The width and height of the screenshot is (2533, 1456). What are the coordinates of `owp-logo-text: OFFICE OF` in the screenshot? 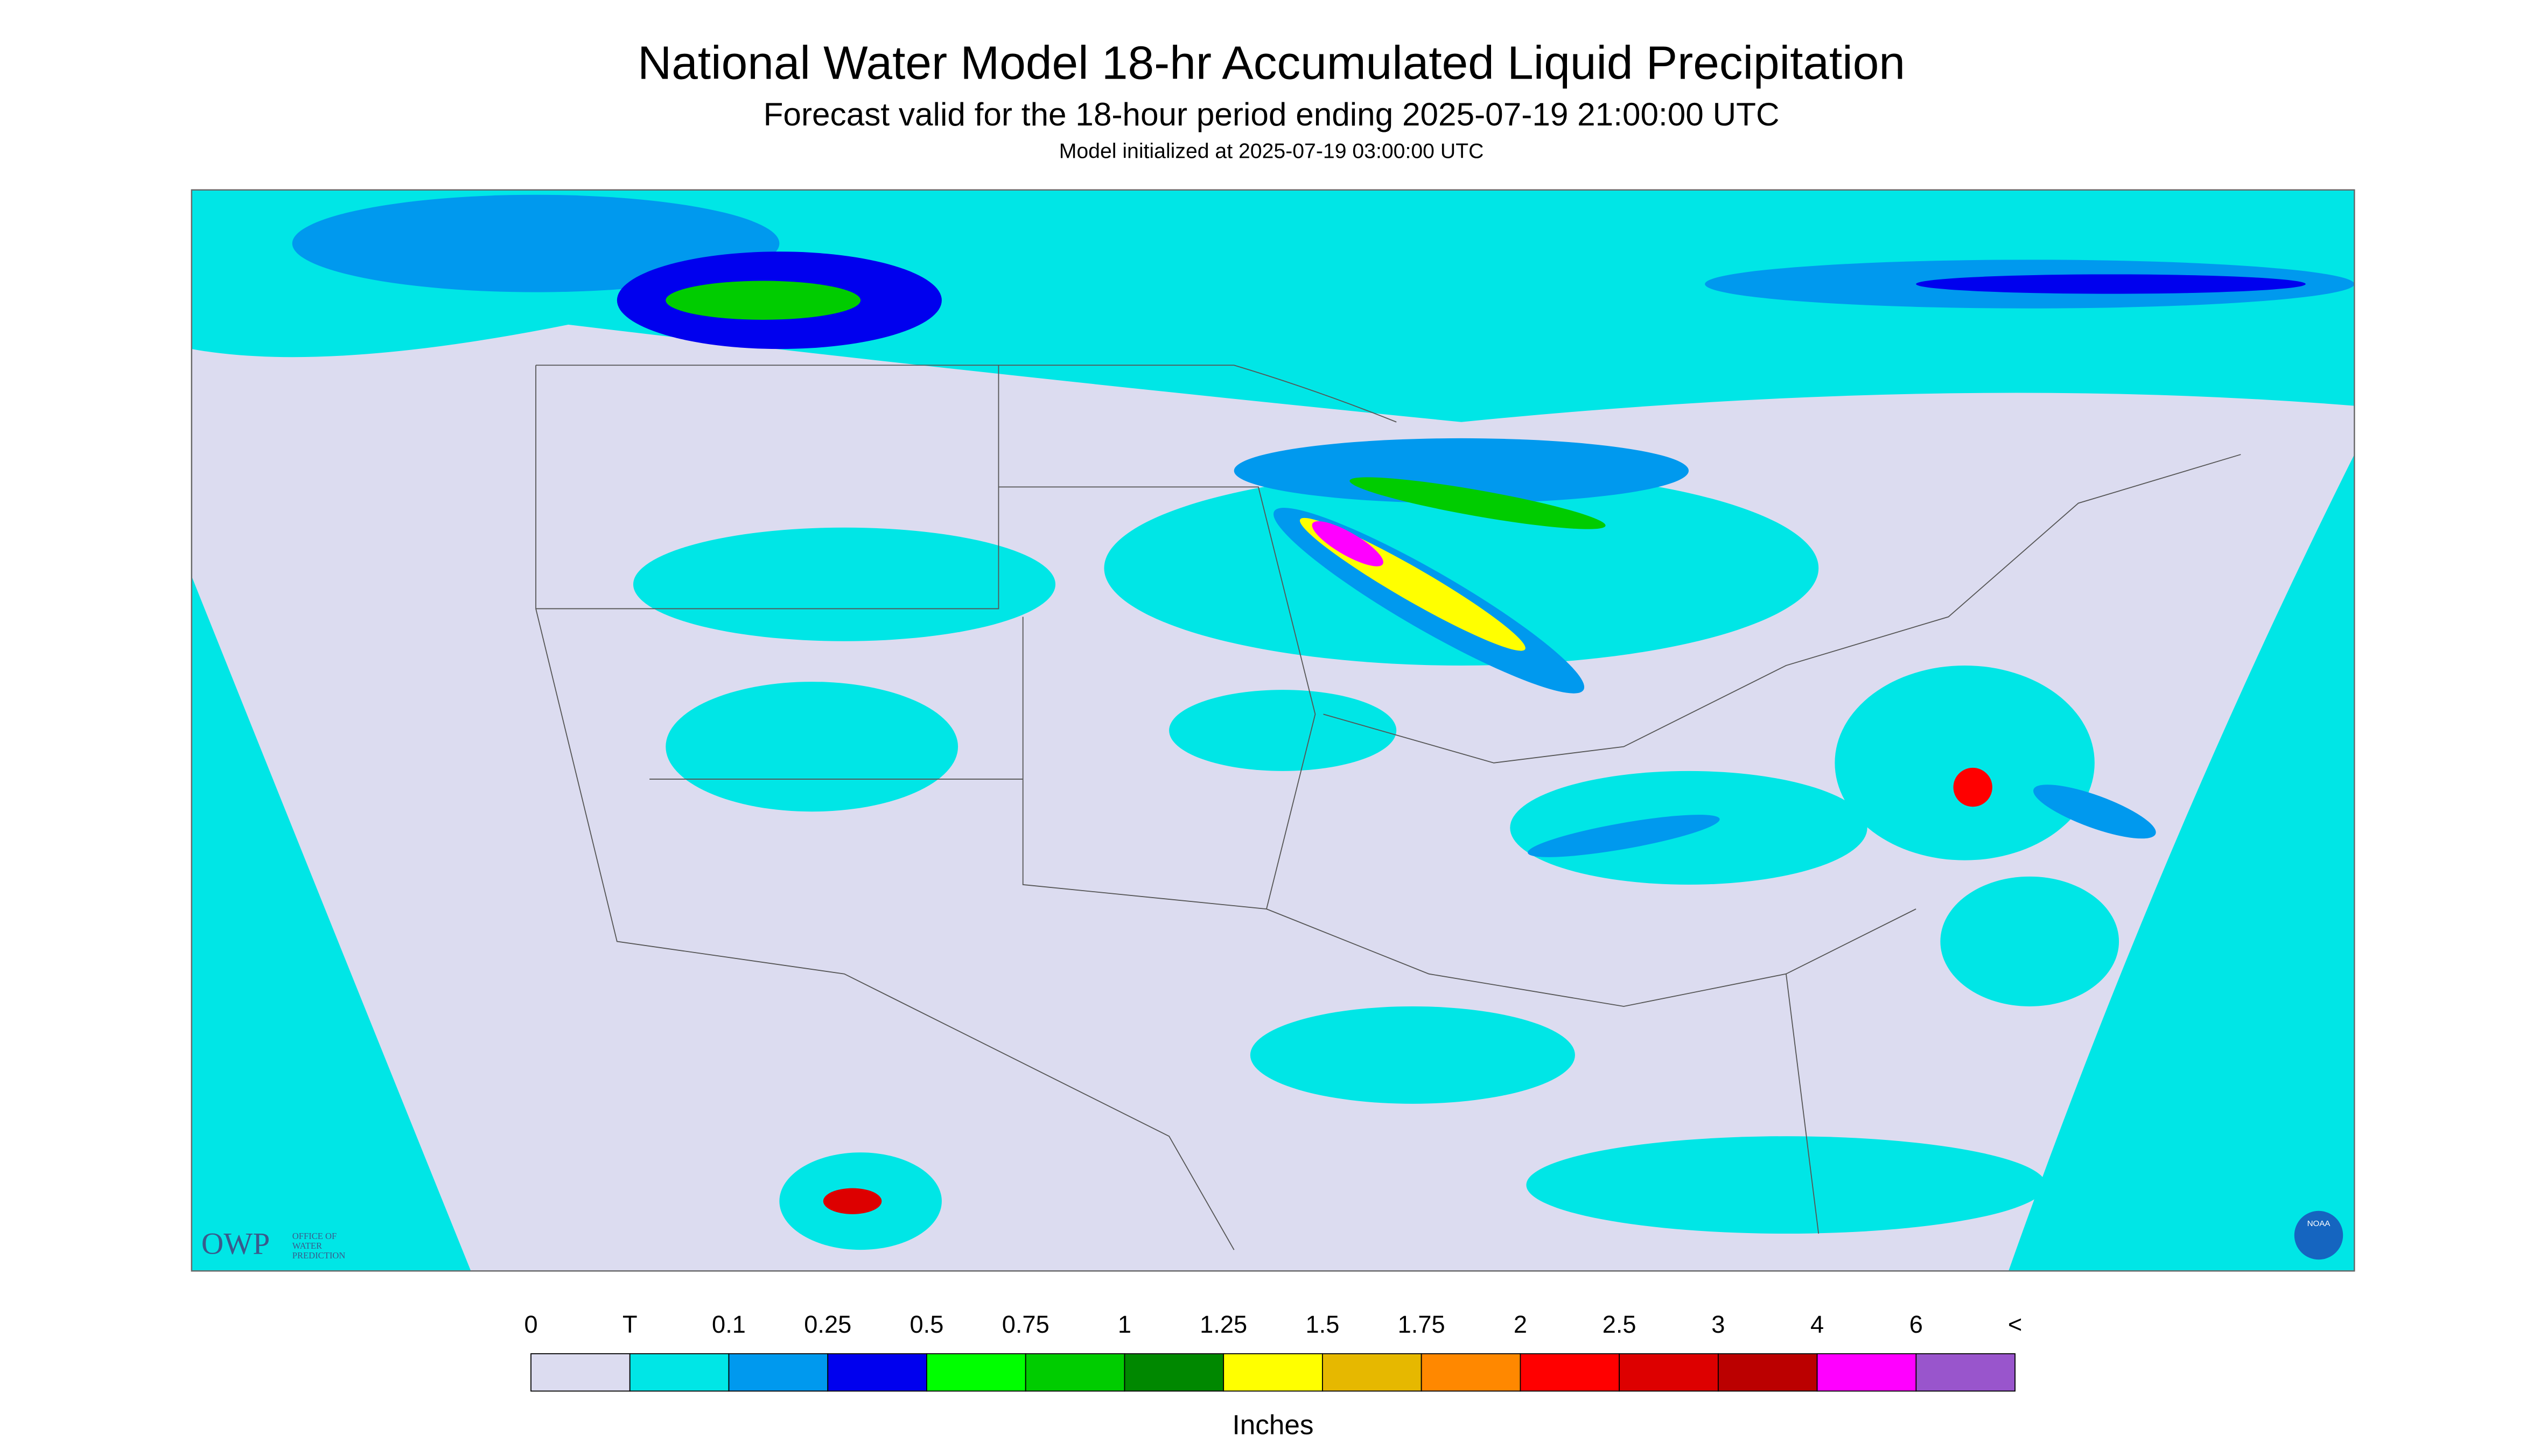 It's located at (314, 1236).